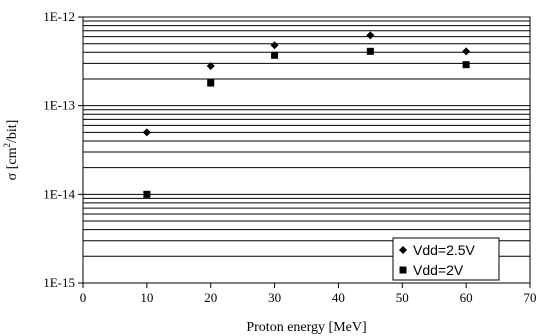  I want to click on legend-entry-label: Vdd=2V, so click(438, 270).